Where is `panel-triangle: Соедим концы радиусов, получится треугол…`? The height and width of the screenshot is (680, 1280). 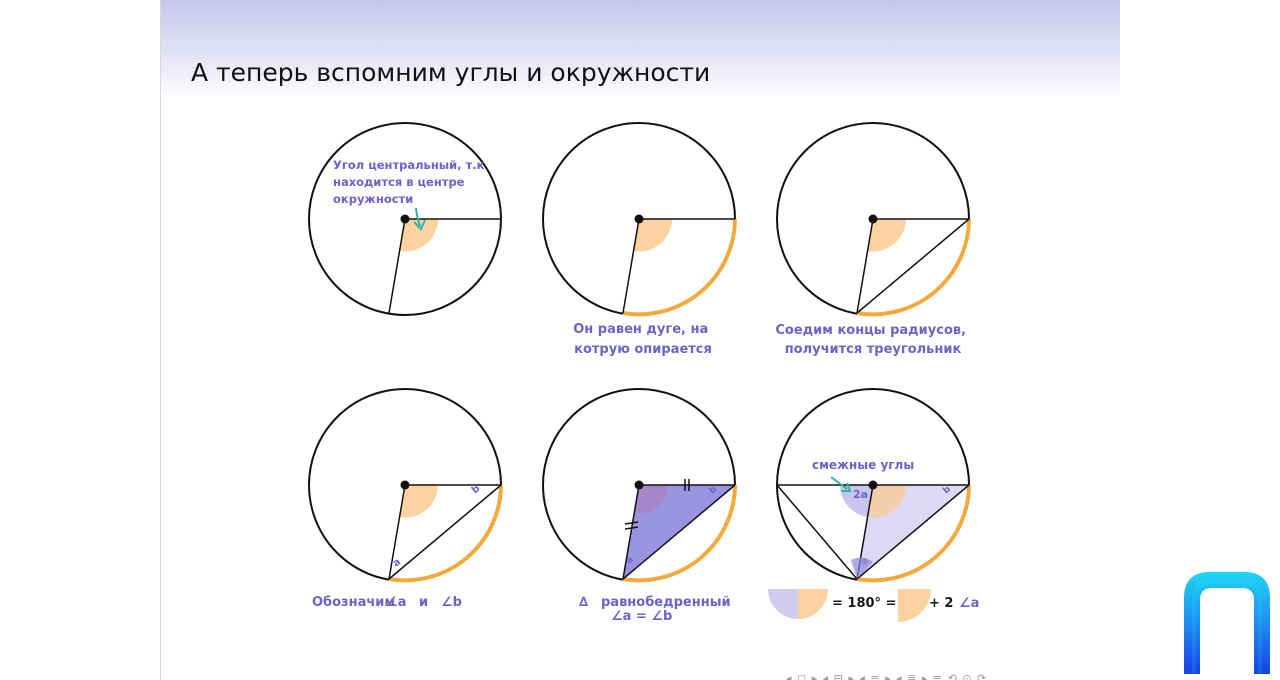
panel-triangle: Соедим концы радиусов, получится треугол… is located at coordinates (873, 239).